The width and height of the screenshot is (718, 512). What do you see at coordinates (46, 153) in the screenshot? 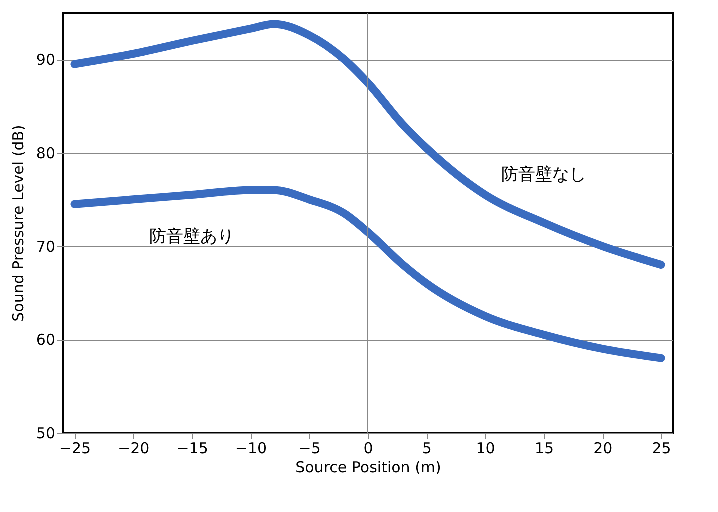
I see `y-tick-label: 80` at bounding box center [46, 153].